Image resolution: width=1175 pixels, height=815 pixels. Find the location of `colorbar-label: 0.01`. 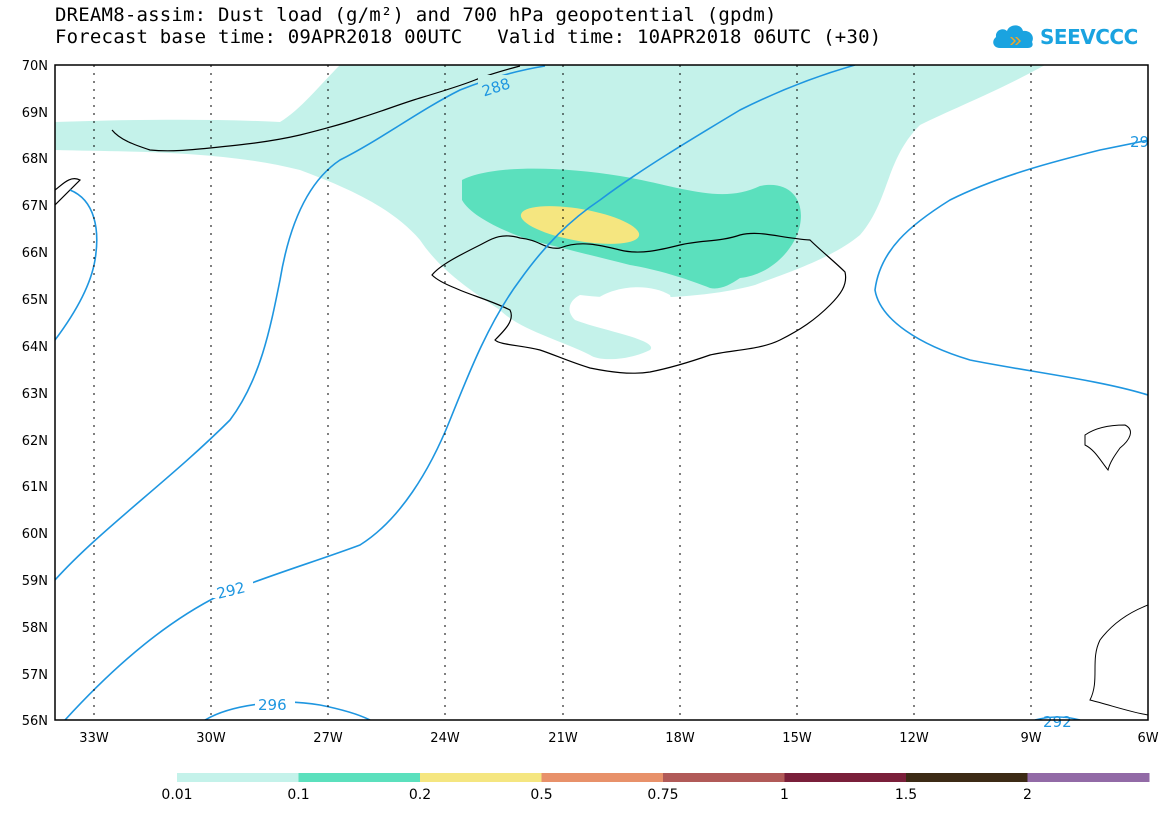

colorbar-label: 0.01 is located at coordinates (176, 795).